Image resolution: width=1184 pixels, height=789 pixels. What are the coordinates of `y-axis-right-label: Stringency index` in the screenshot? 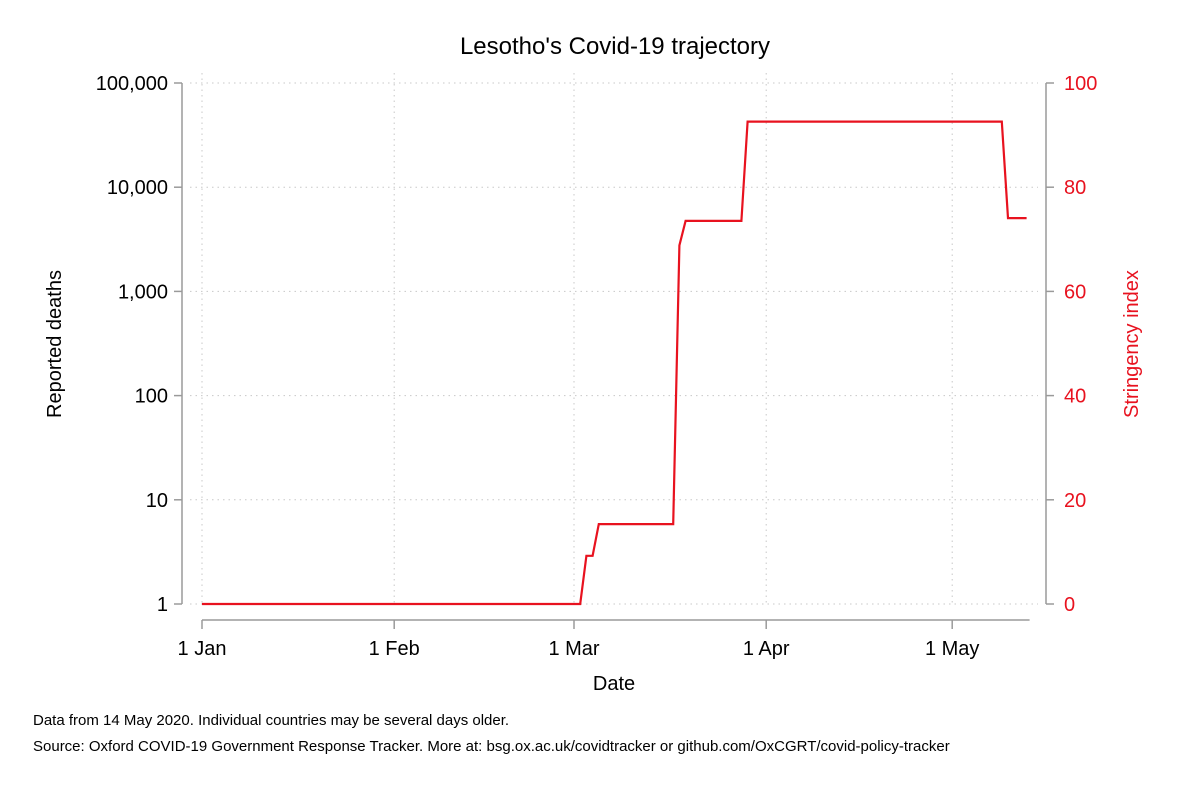 It's located at (1132, 344).